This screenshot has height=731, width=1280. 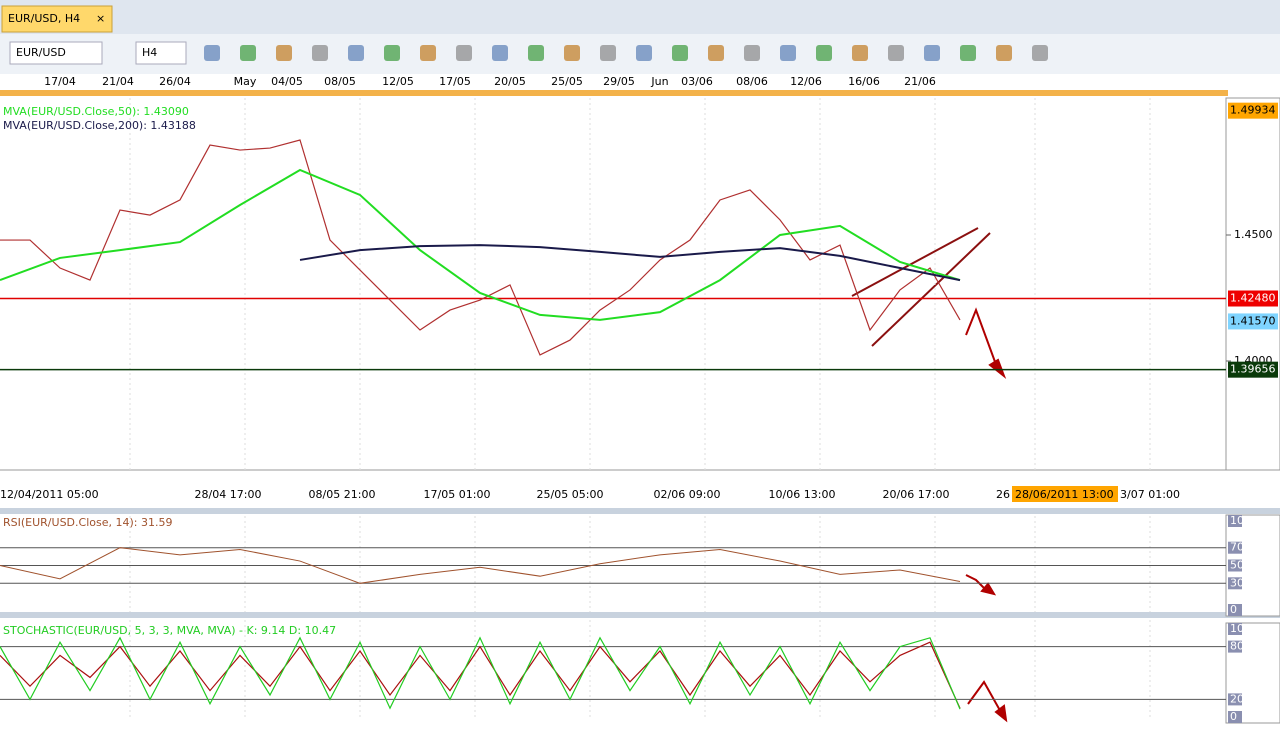 I want to click on cursor-time: 28/06/2011 13:00, so click(x=1064, y=494).